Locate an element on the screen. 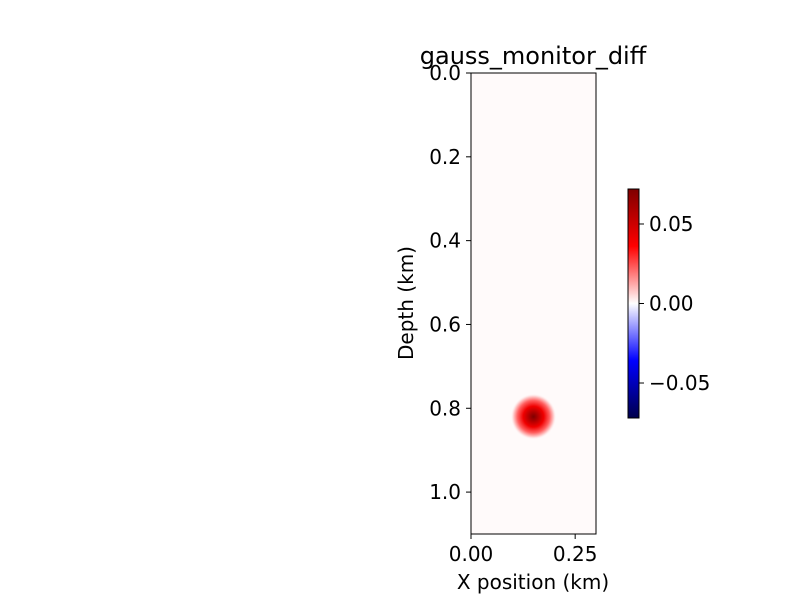  x-axis-label: X position (km) is located at coordinates (533, 582).